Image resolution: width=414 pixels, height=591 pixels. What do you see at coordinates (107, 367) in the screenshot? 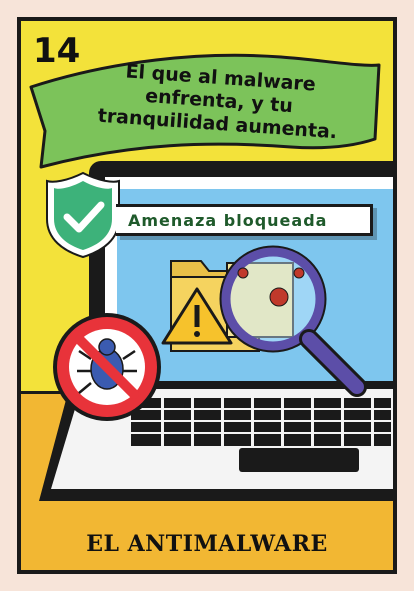
I see `prohibition-icon` at bounding box center [107, 367].